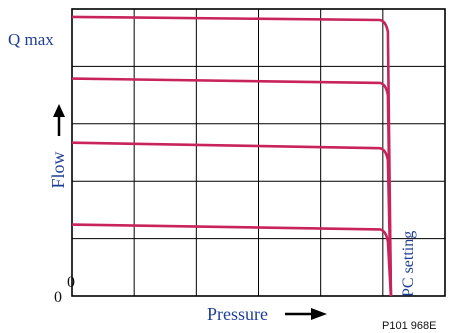 Image resolution: width=453 pixels, height=333 pixels. Describe the element at coordinates (31, 39) in the screenshot. I see `y-top-label: Q max` at that location.